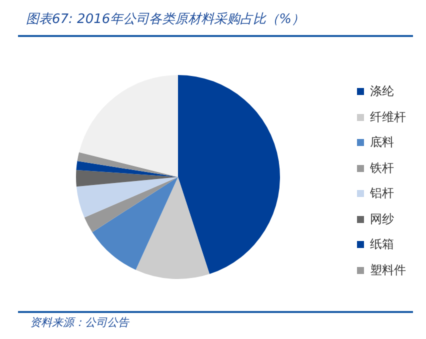  I want to click on text: 资料来源：公司公告, so click(79, 322).